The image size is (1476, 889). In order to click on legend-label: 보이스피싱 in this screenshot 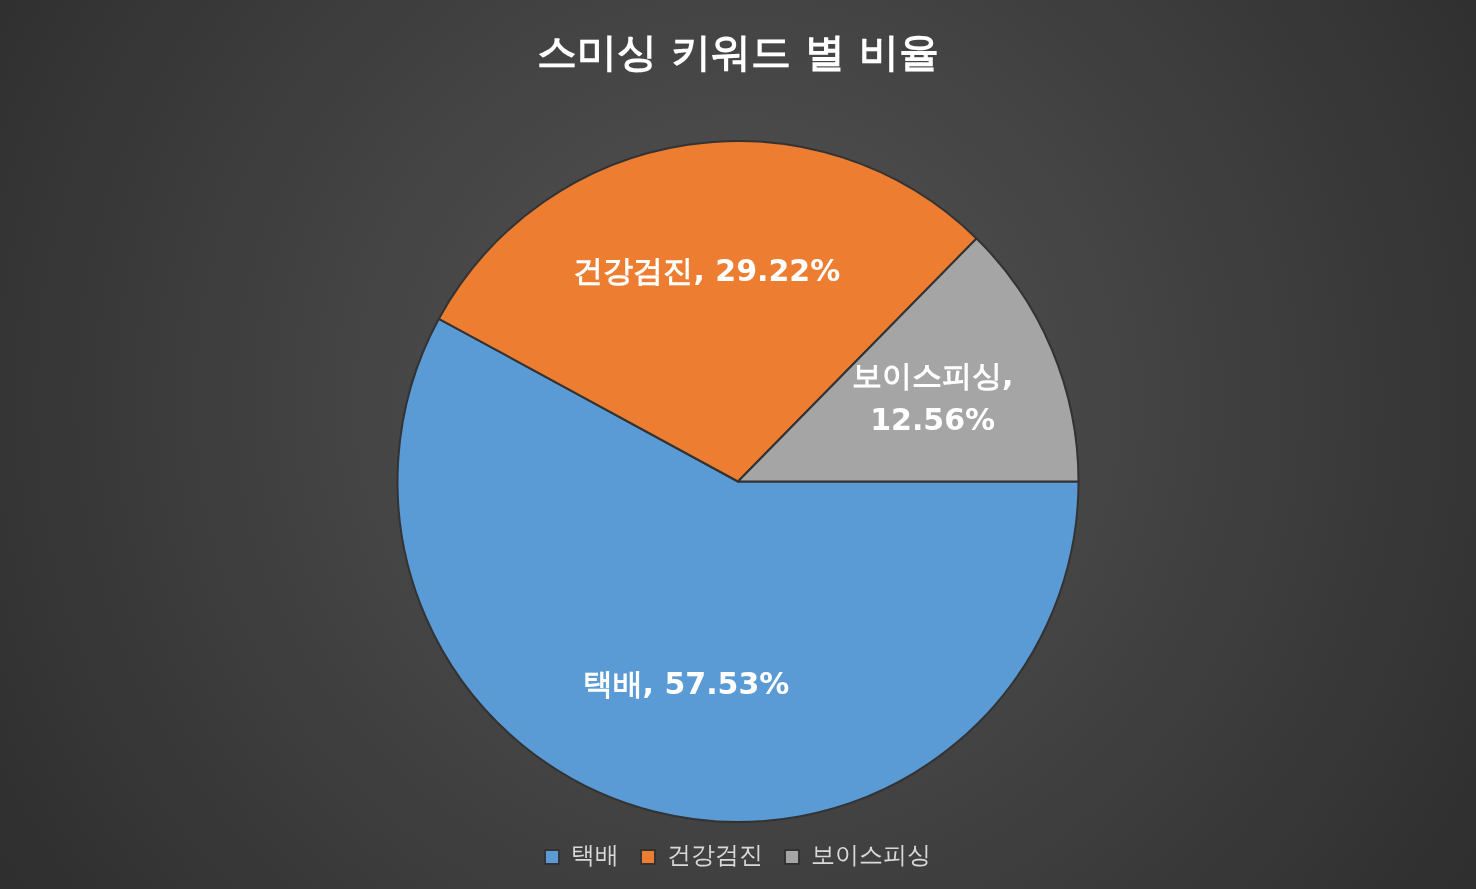, I will do `click(871, 855)`.